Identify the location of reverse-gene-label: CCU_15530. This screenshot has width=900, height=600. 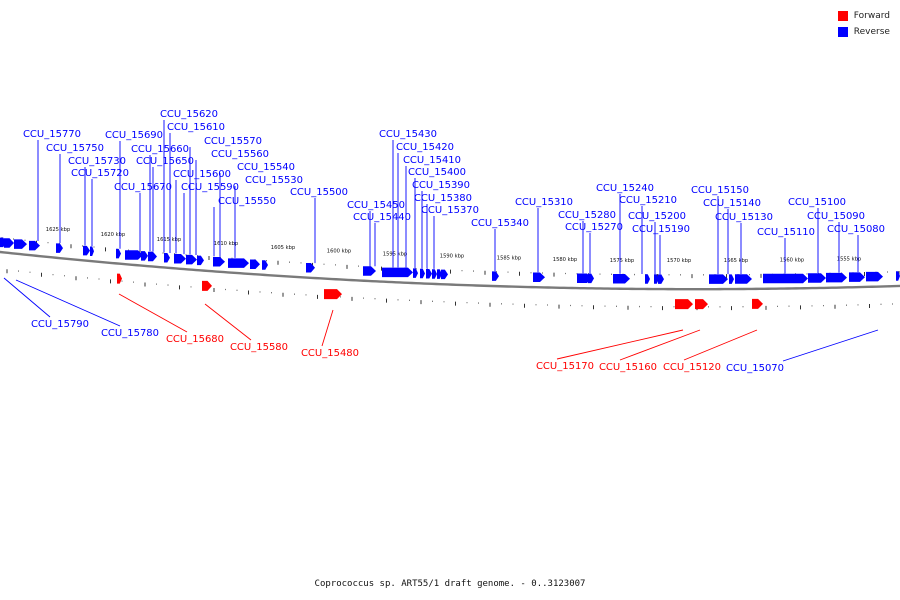
(274, 180).